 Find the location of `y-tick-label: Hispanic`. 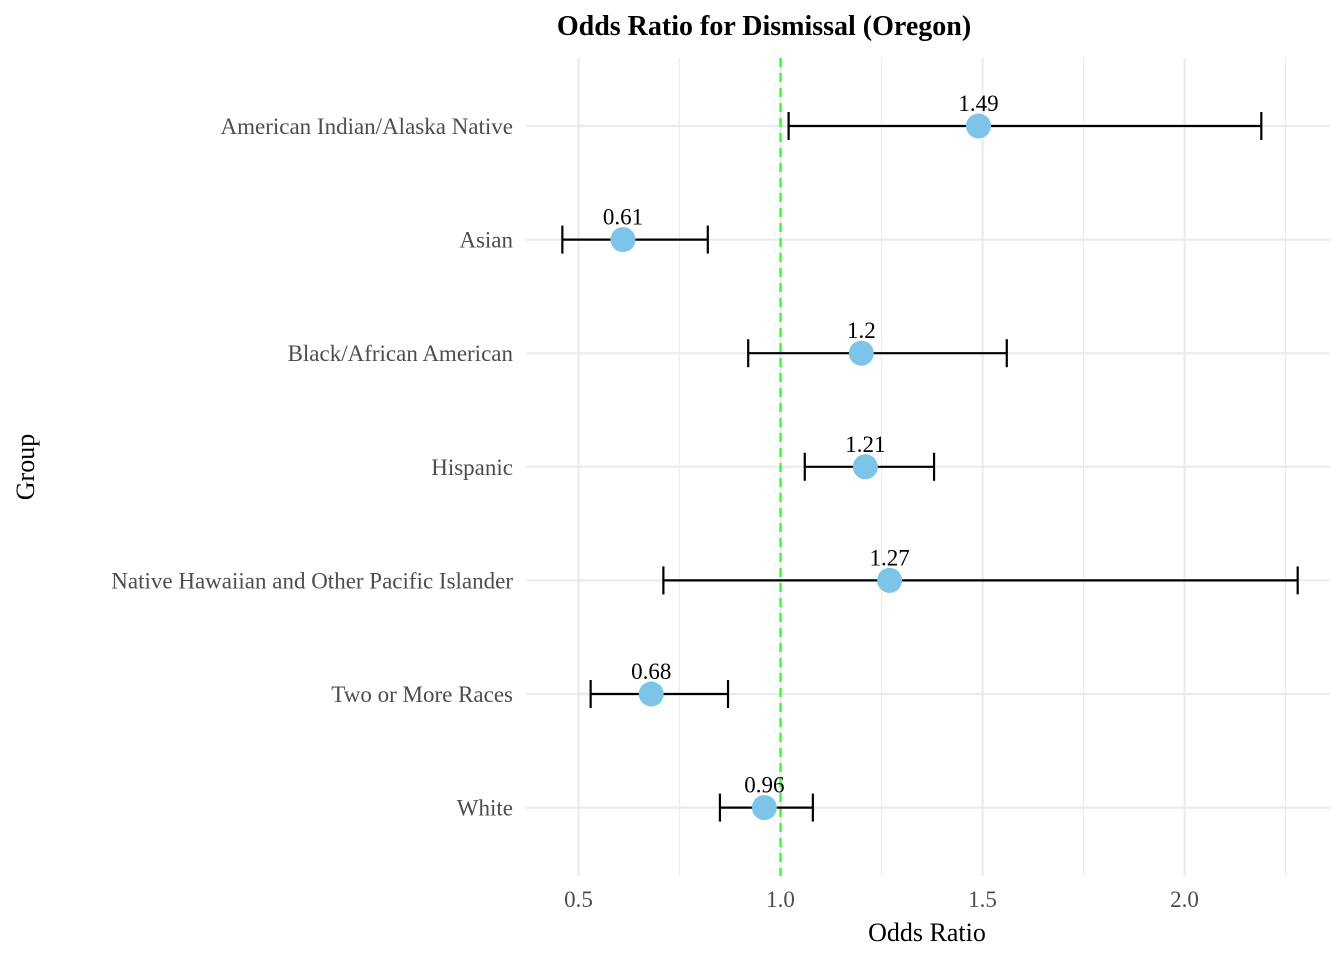

y-tick-label: Hispanic is located at coordinates (472, 467).